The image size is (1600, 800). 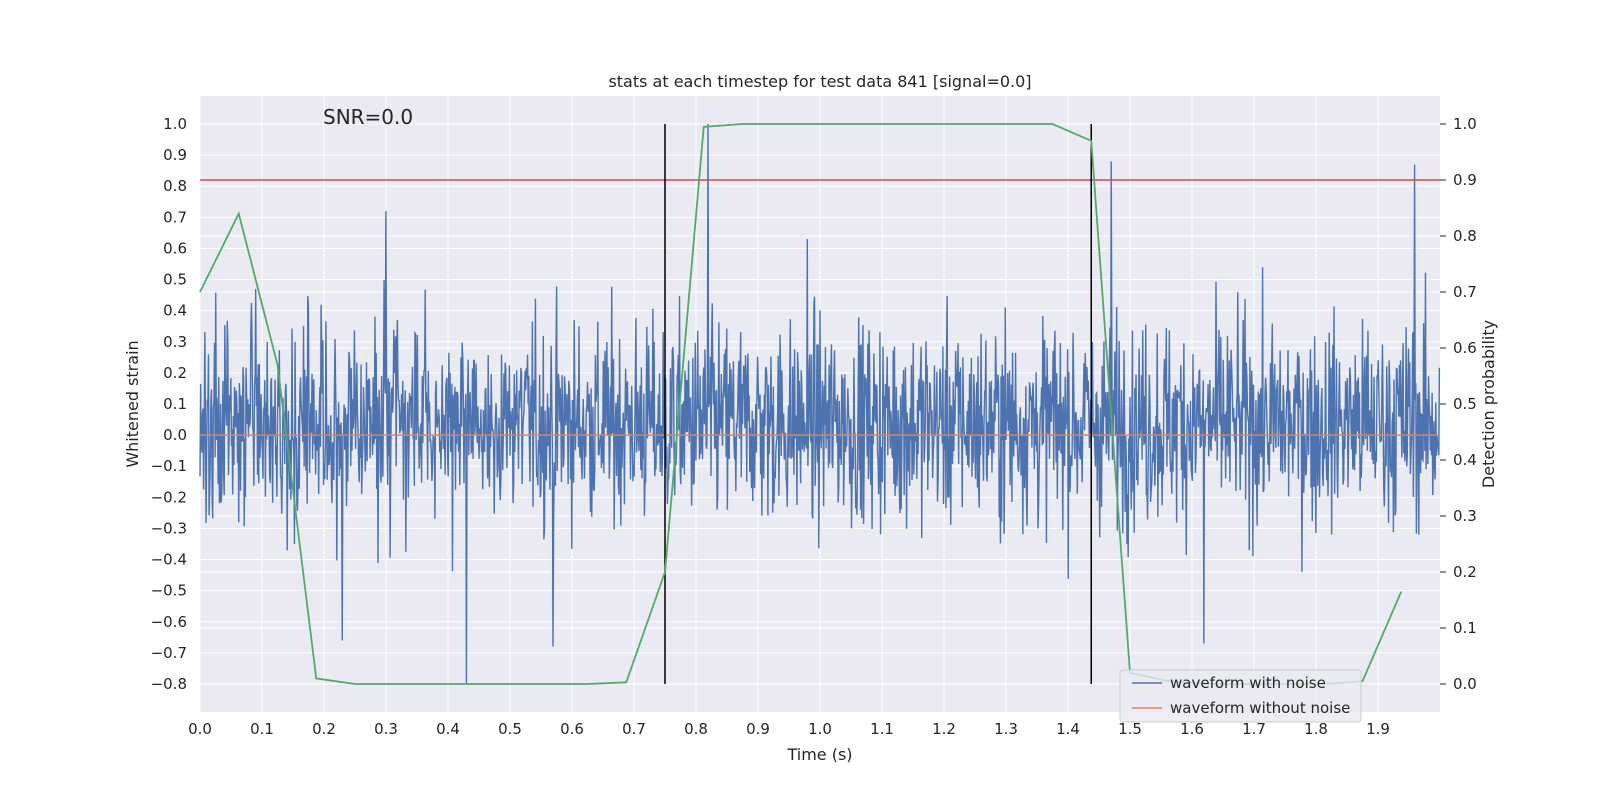 I want to click on y2-tick-label: 0.8, so click(x=1465, y=236).